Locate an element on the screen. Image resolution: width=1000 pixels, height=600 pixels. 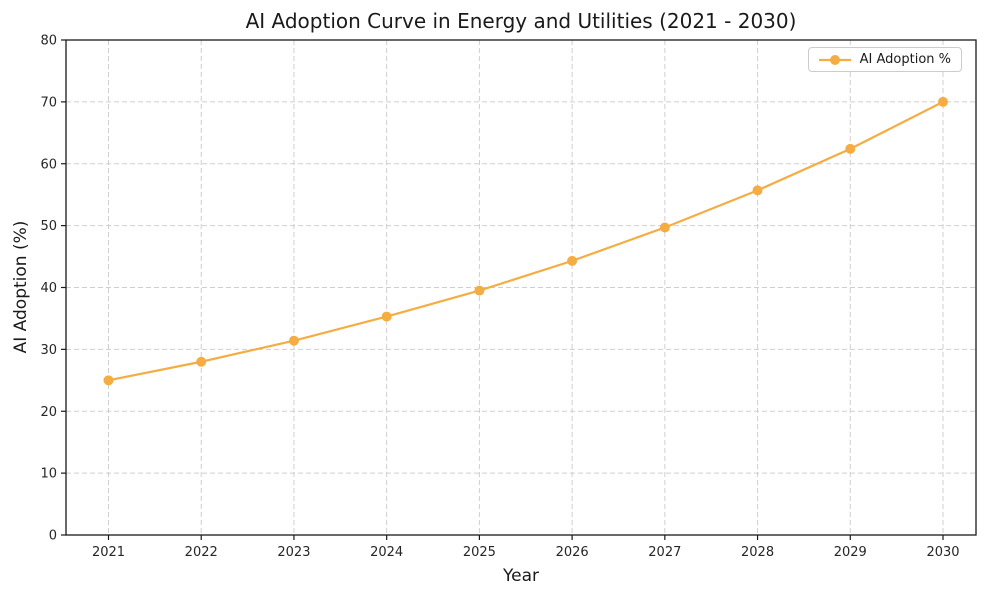
legend-line-marker-icon is located at coordinates (834, 59).